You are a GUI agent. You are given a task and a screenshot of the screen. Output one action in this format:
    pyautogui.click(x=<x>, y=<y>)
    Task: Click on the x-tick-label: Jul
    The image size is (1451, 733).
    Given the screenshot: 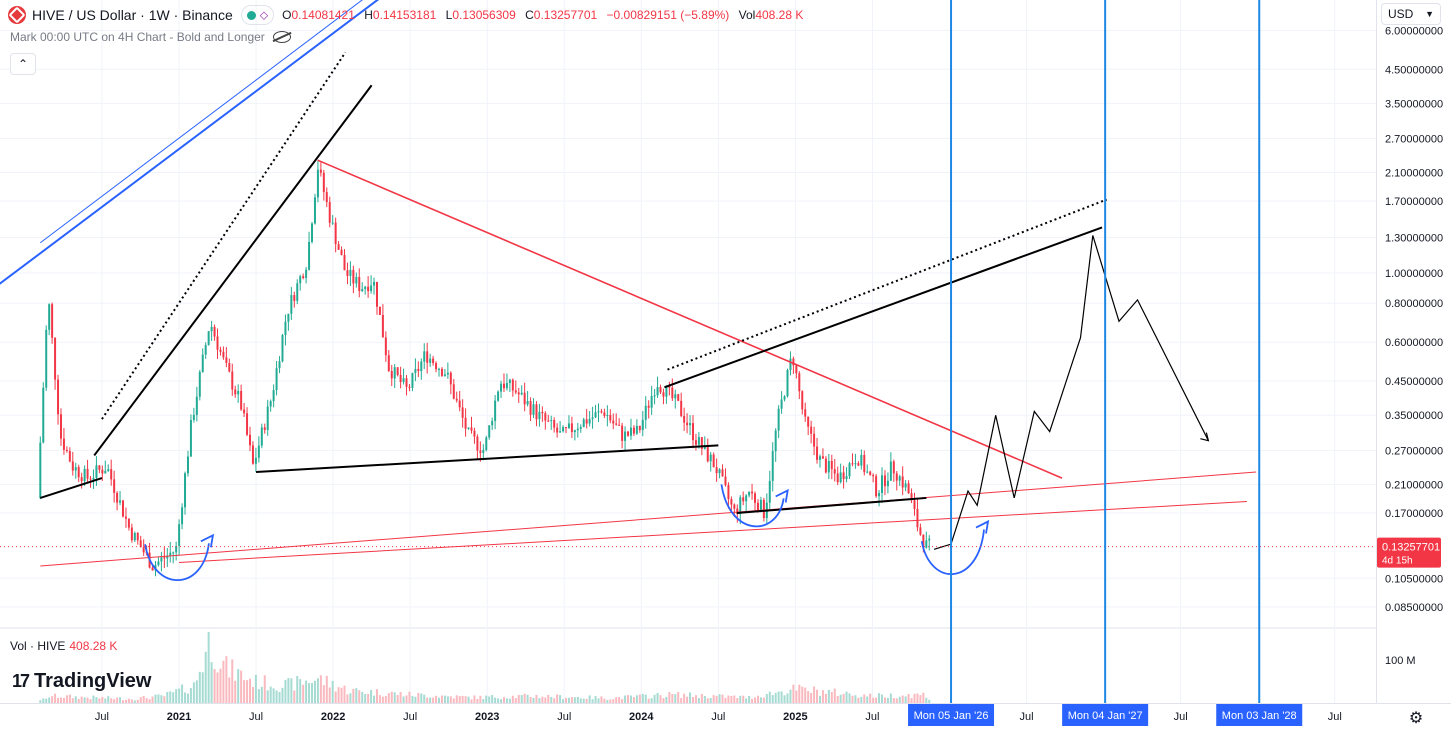 What is the action you would take?
    pyautogui.click(x=872, y=717)
    